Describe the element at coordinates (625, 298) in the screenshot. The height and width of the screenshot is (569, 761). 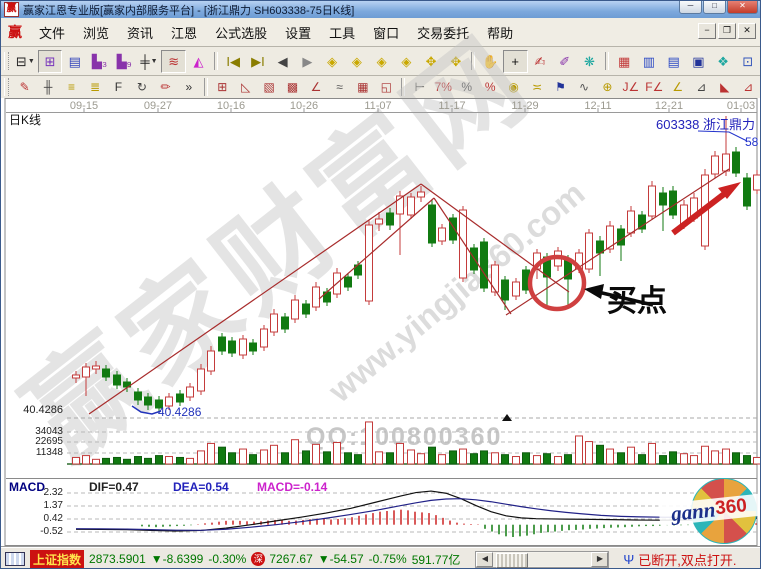
I see `buy-arrow-line` at that location.